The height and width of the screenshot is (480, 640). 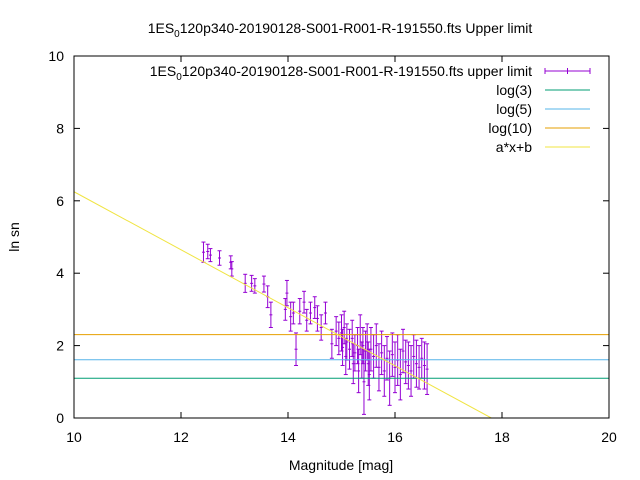 I want to click on errorbar-series, so click(x=315, y=328).